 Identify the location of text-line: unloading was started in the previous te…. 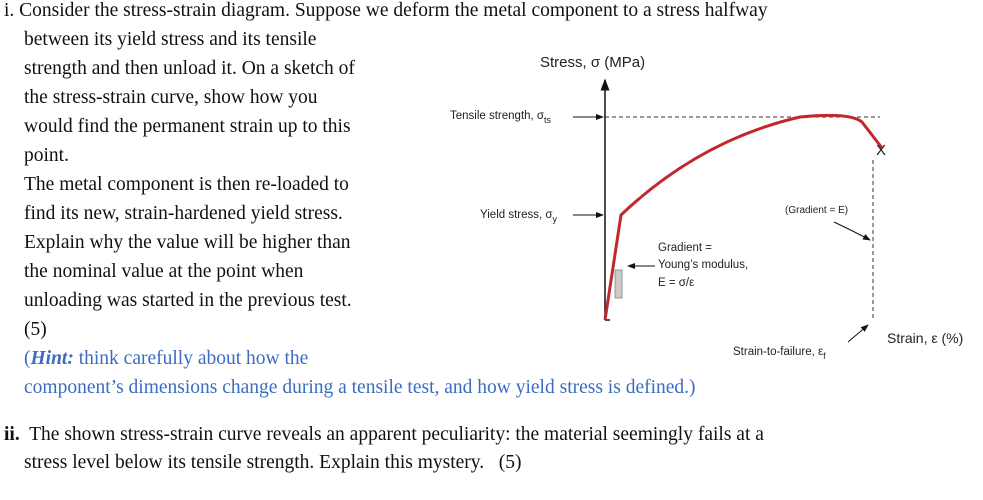
(188, 300).